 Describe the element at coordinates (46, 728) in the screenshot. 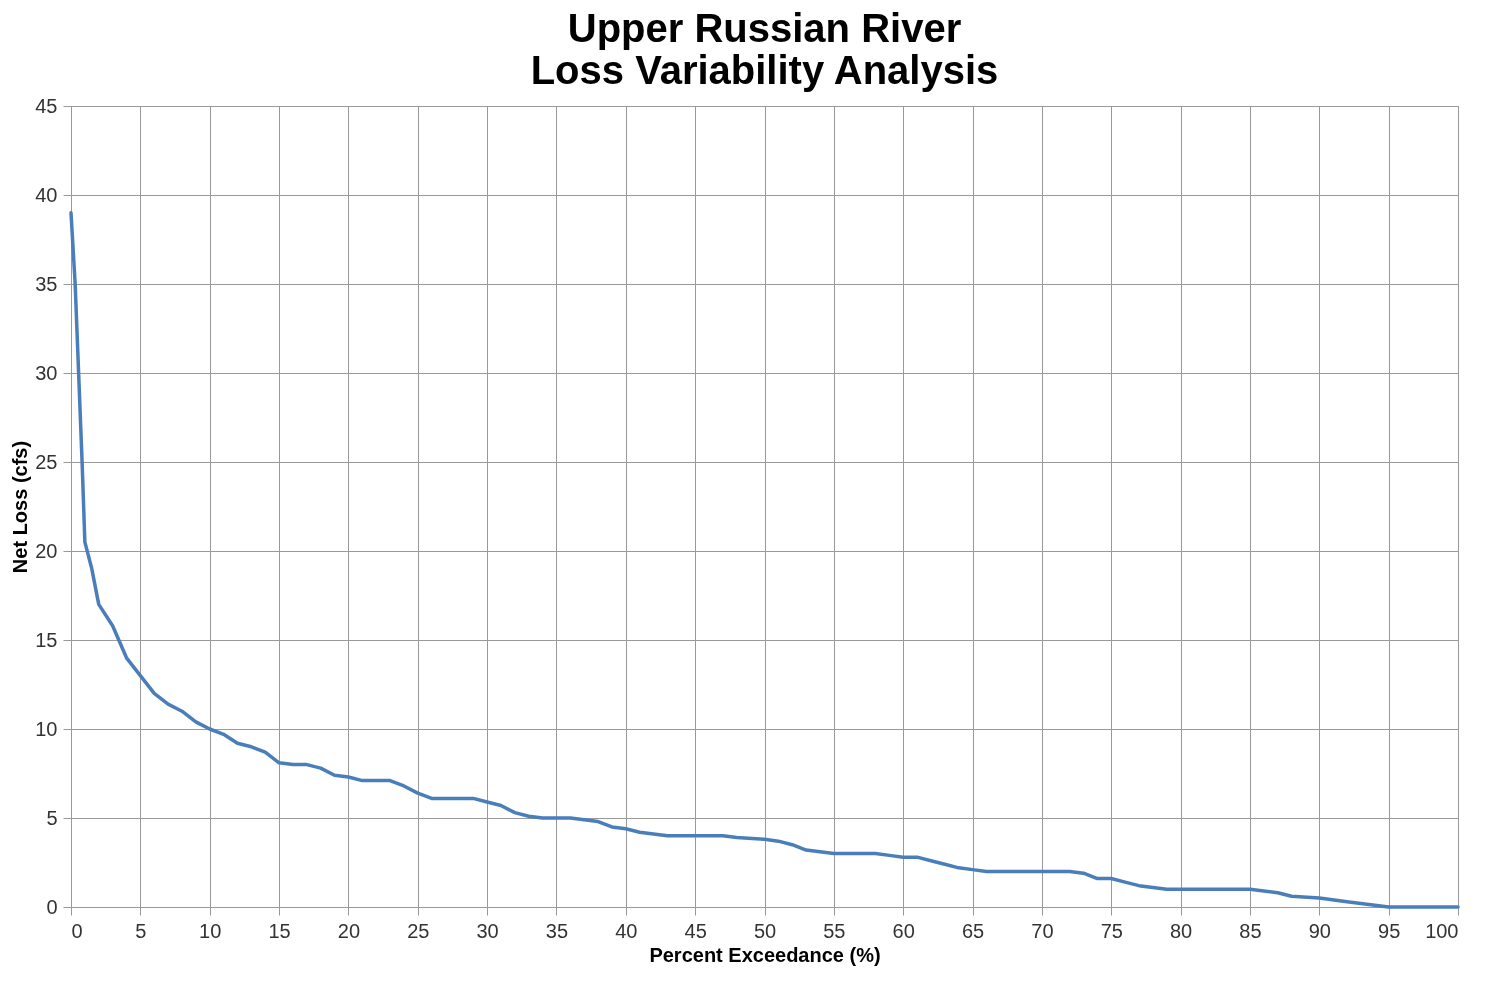

I see `y-tick-label: 10` at that location.